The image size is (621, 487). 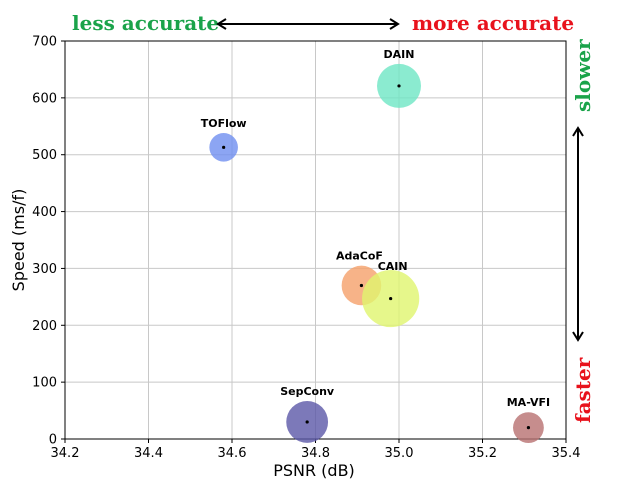 What do you see at coordinates (18, 240) in the screenshot?
I see `y-axis-label: Speed (ms/f)` at bounding box center [18, 240].